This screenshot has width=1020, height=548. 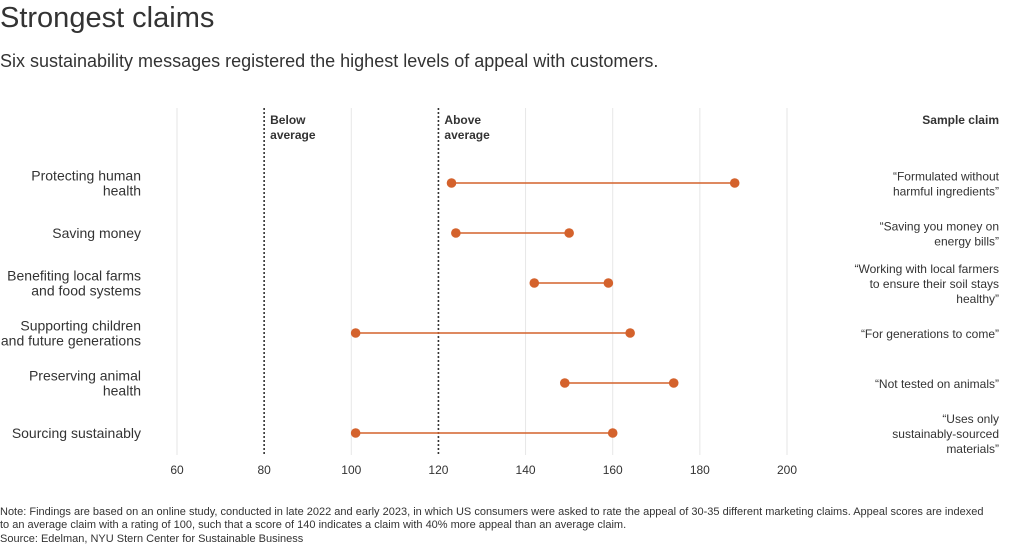 What do you see at coordinates (107, 18) in the screenshot?
I see `chart-title: Strongest claims` at bounding box center [107, 18].